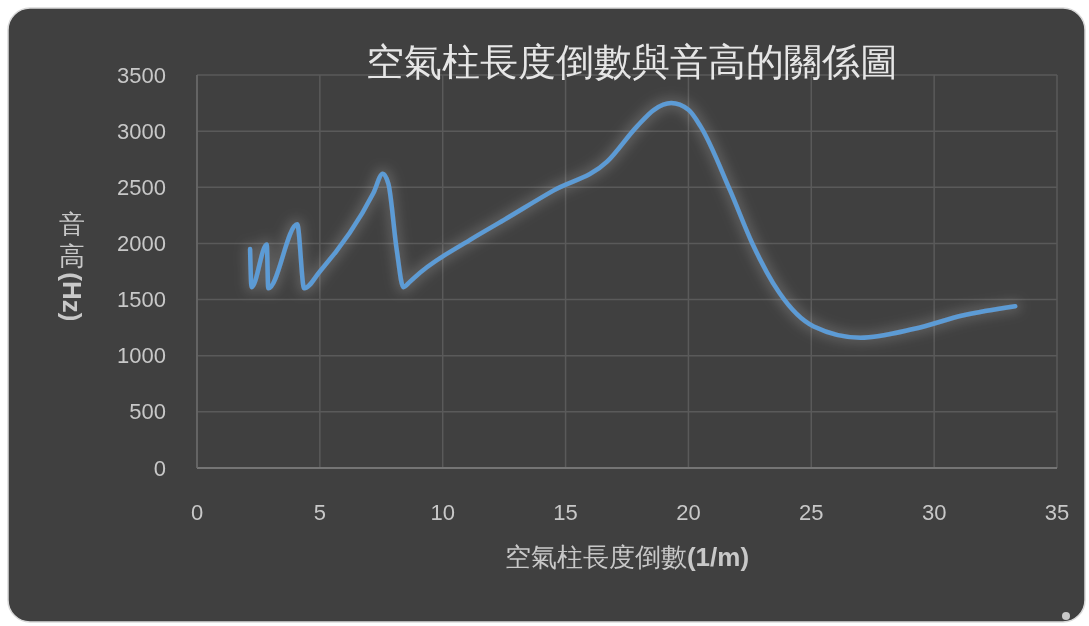 The width and height of the screenshot is (1089, 626). Describe the element at coordinates (319, 512) in the screenshot. I see `x-tick-label: 5` at that location.